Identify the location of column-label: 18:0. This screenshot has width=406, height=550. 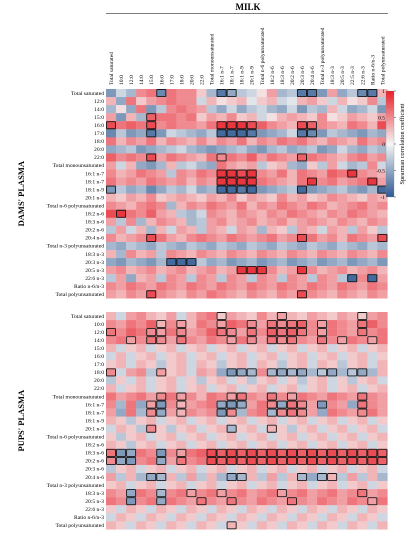
(182, 80).